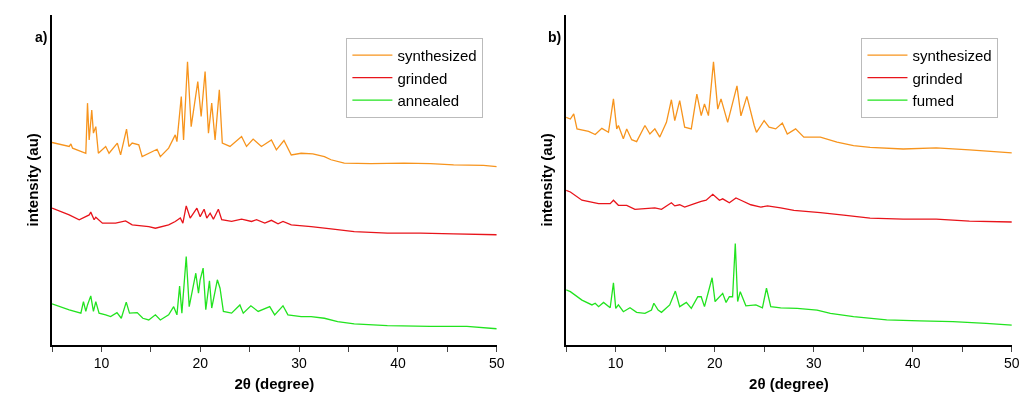 The height and width of the screenshot is (401, 1028). I want to click on legend-label: annealed, so click(428, 101).